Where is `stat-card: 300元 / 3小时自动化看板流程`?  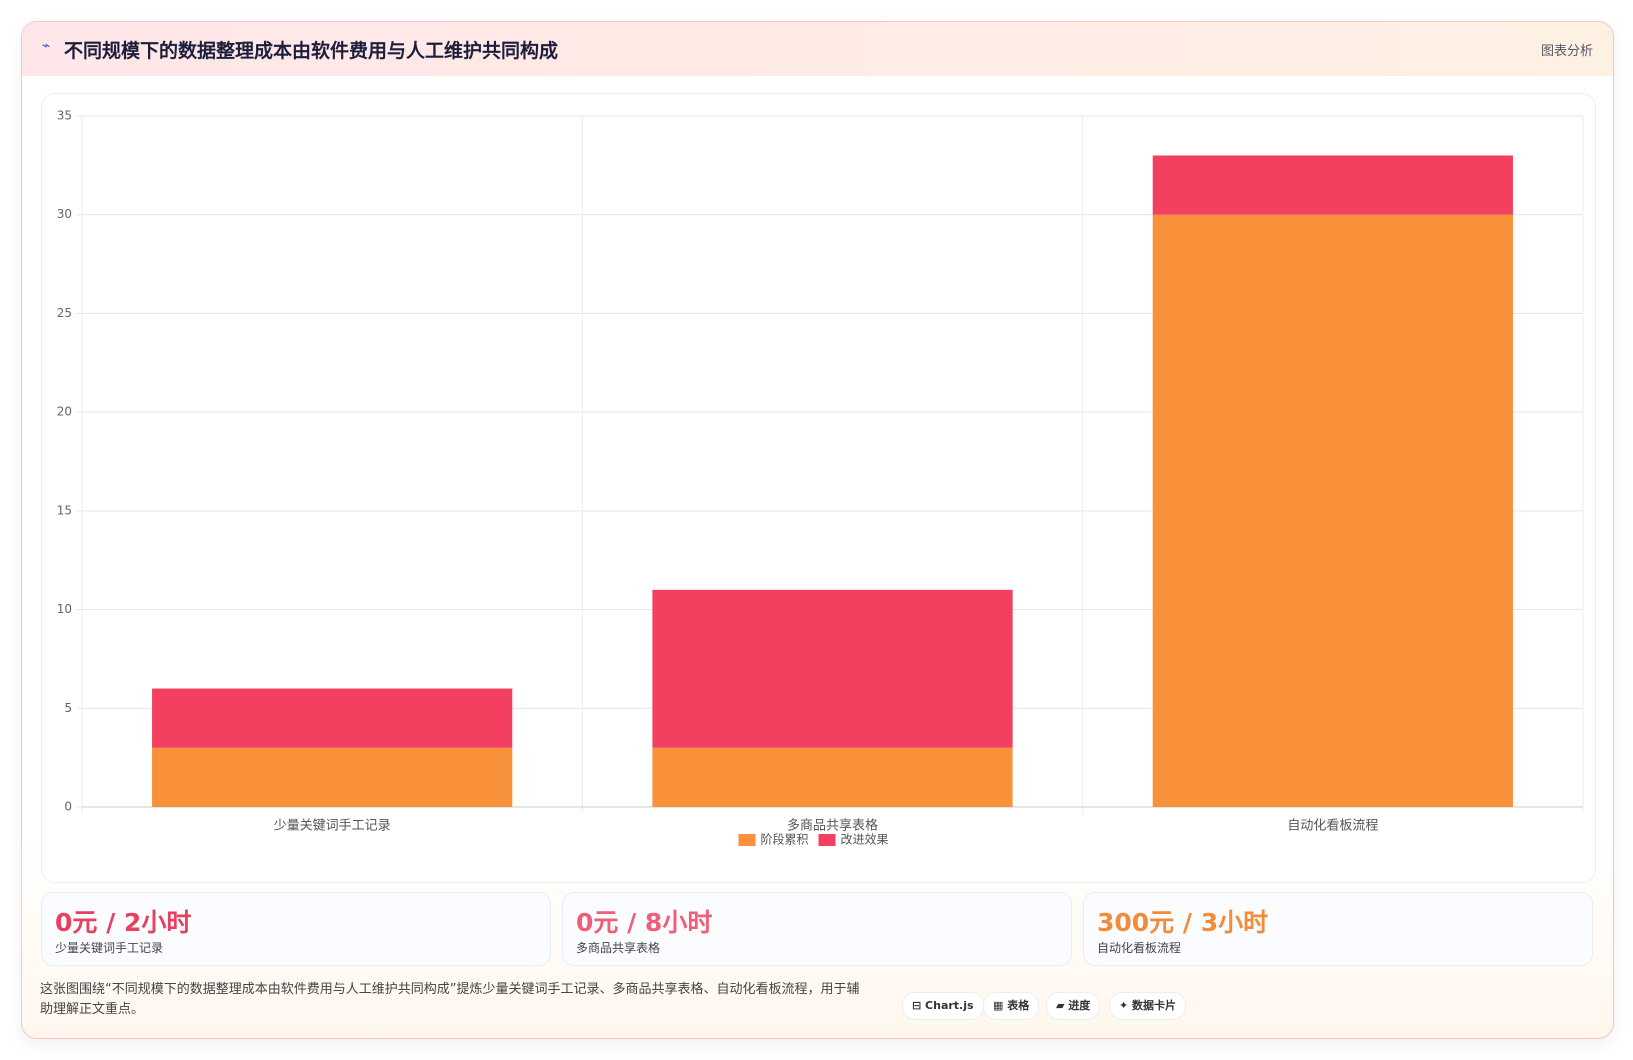 stat-card: 300元 / 3小时自动化看板流程 is located at coordinates (1338, 929).